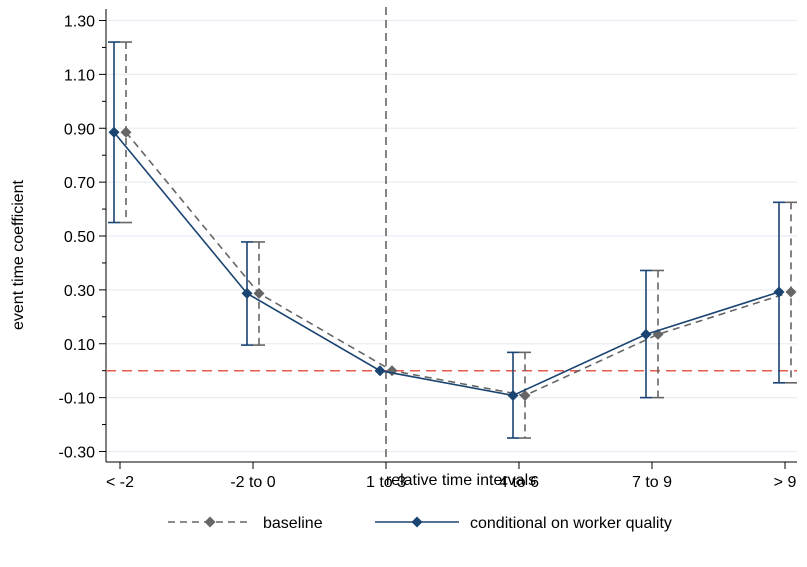  Describe the element at coordinates (652, 482) in the screenshot. I see `x-tick-label: 7 to 9` at that location.